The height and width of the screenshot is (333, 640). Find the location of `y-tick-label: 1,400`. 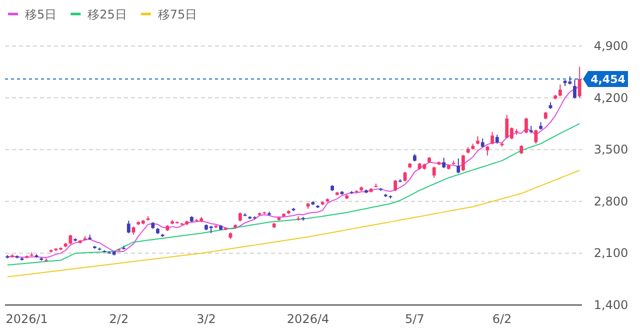

y-tick-label: 1,400 is located at coordinates (611, 305).